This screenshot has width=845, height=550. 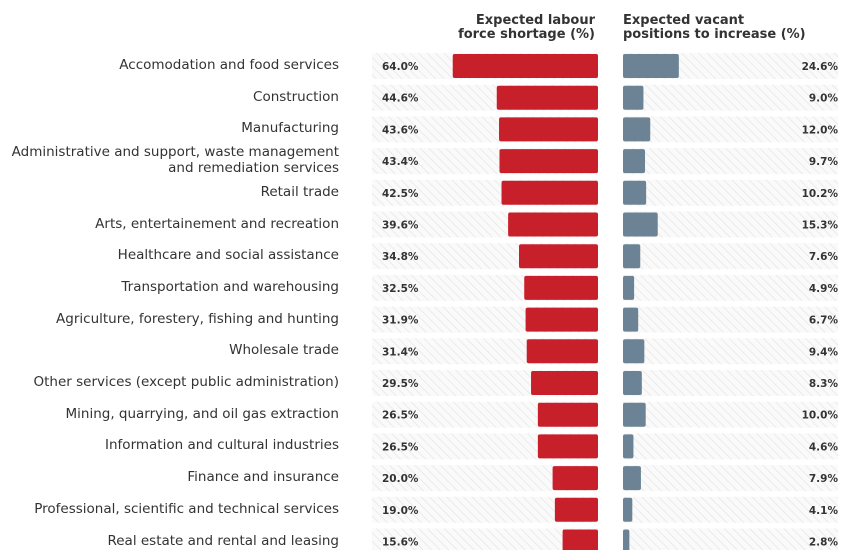 I want to click on category-label: Wholesale trade, so click(x=284, y=350).